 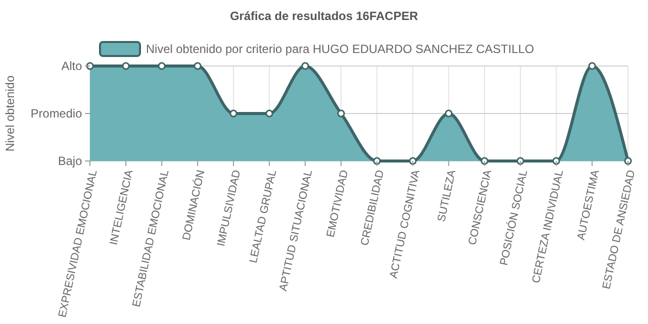 I want to click on x-tick-label: SUTILEZA, so click(x=447, y=195).